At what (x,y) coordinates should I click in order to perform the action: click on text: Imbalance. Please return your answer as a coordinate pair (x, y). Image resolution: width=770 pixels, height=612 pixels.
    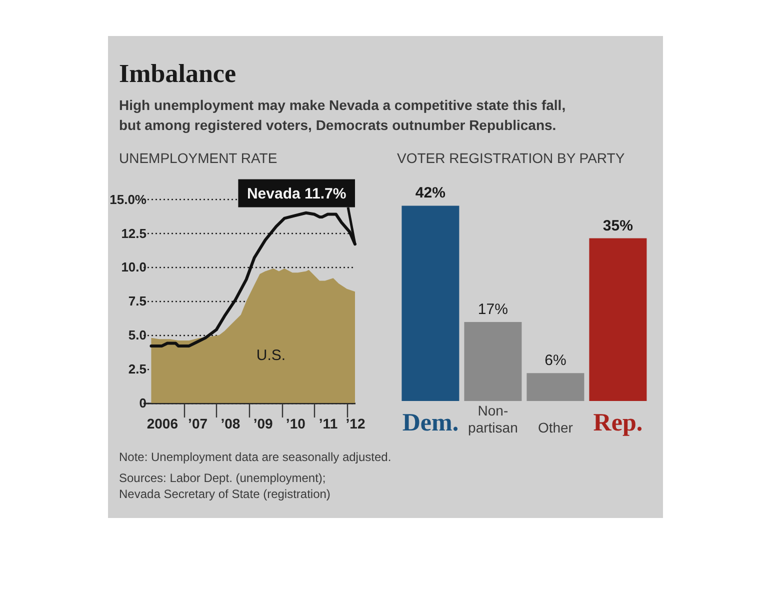
    Looking at the image, I should click on (177, 73).